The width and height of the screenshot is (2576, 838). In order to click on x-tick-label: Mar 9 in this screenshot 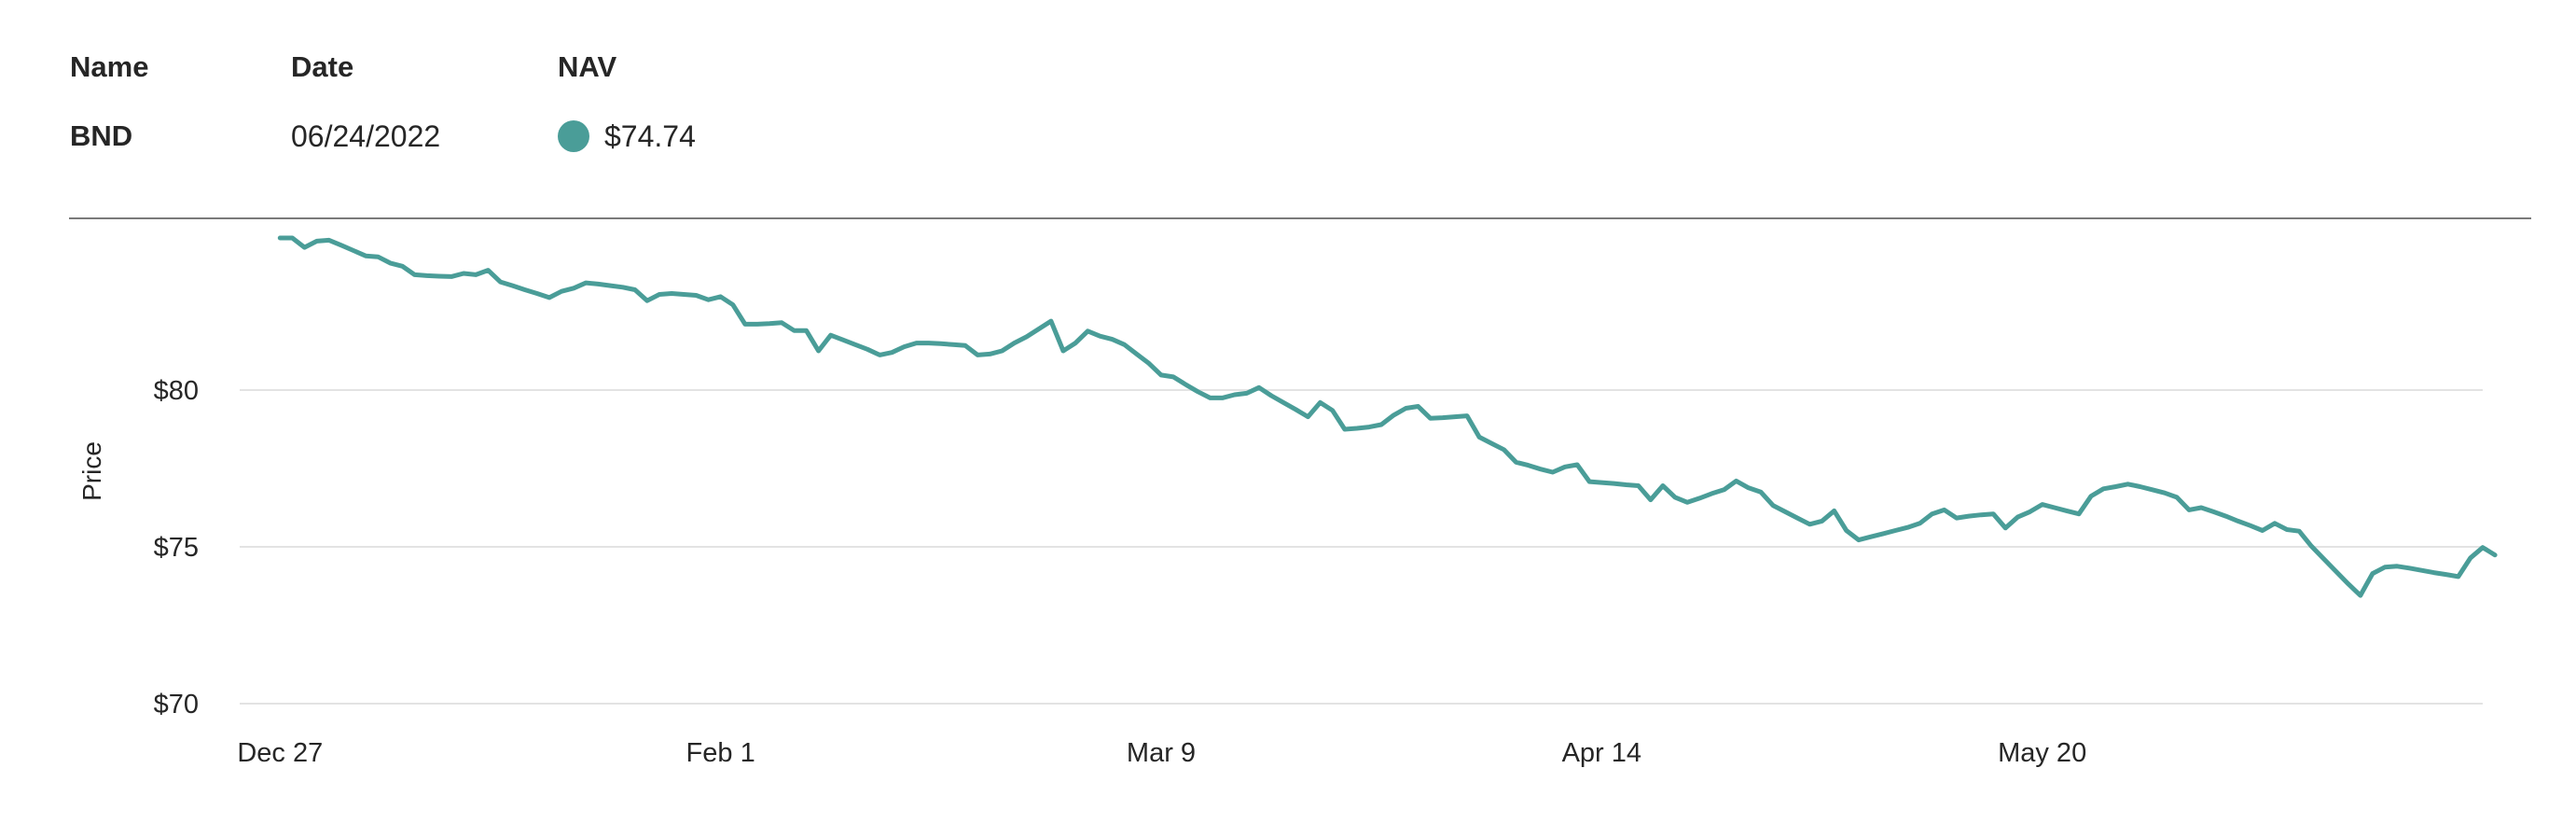, I will do `click(1161, 753)`.